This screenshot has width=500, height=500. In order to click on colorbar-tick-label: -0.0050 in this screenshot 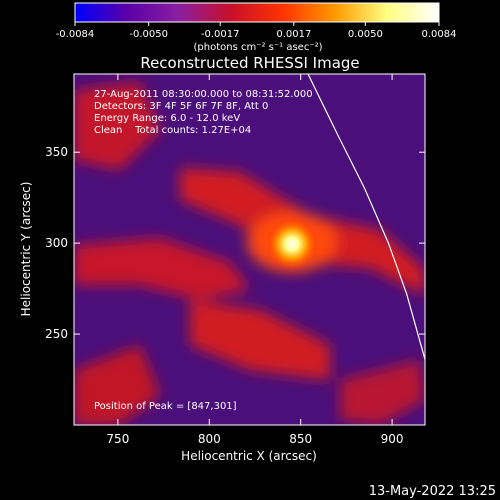, I will do `click(148, 34)`.